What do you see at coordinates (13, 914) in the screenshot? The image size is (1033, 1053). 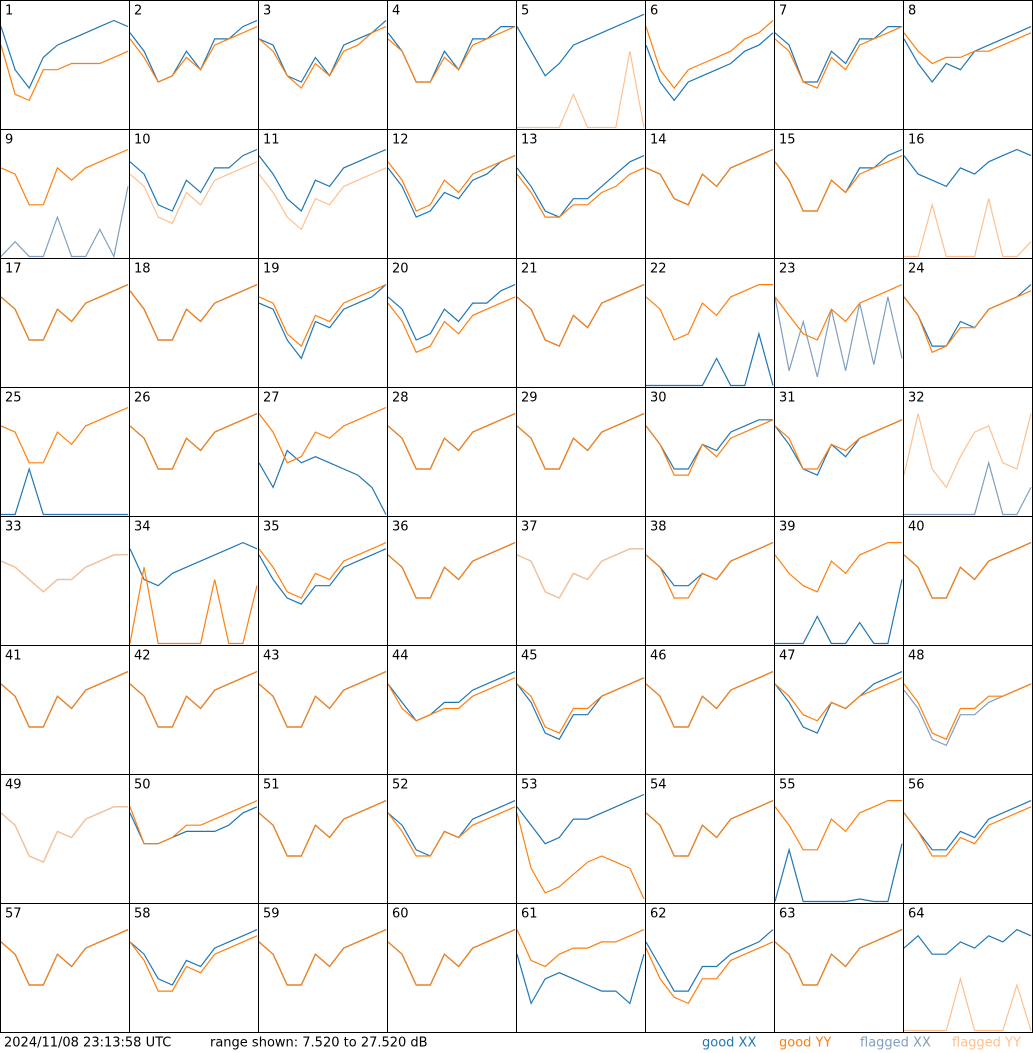 I see `panel-label: 57` at bounding box center [13, 914].